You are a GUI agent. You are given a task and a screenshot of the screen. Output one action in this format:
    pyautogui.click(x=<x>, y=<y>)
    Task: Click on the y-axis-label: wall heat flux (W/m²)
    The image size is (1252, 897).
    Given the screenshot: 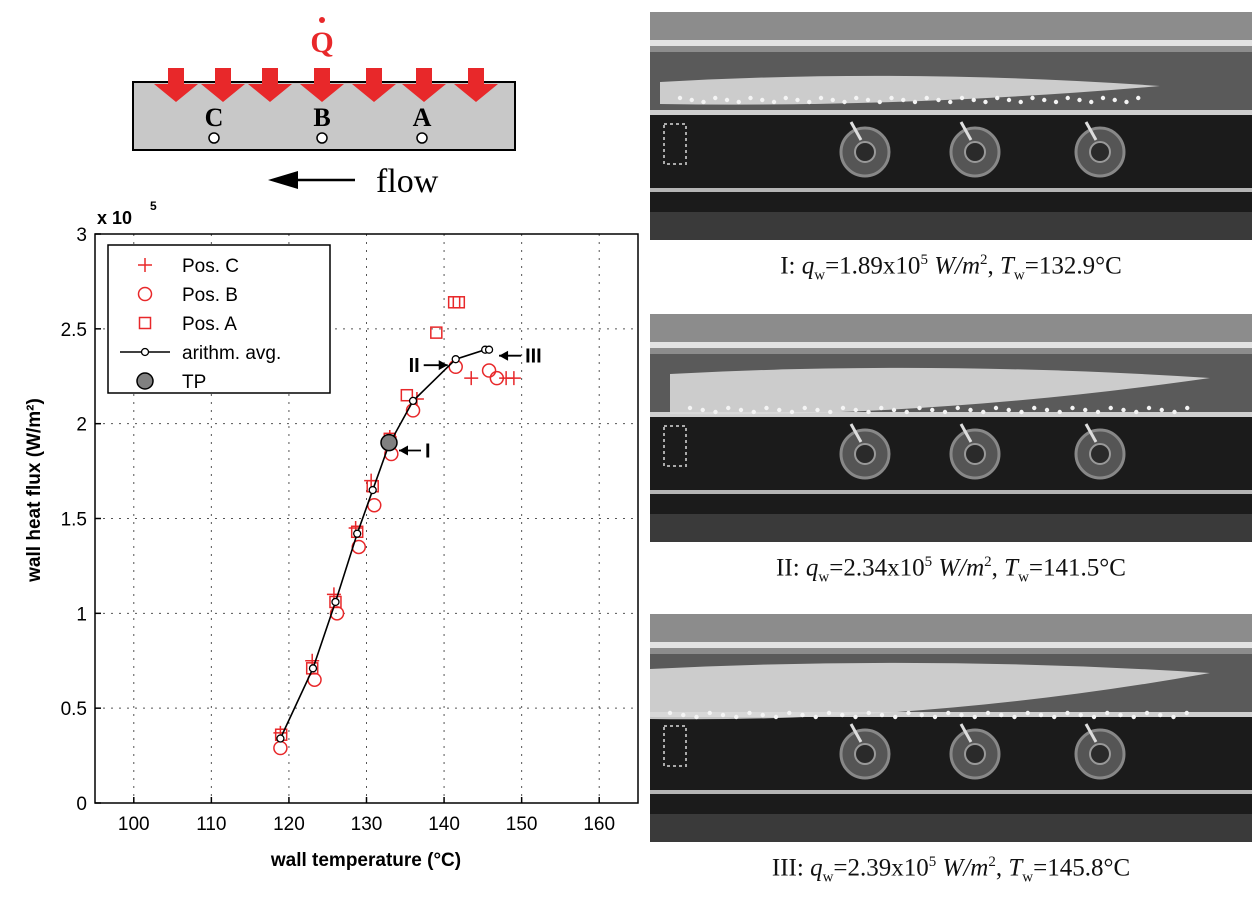 What is the action you would take?
    pyautogui.click(x=34, y=490)
    